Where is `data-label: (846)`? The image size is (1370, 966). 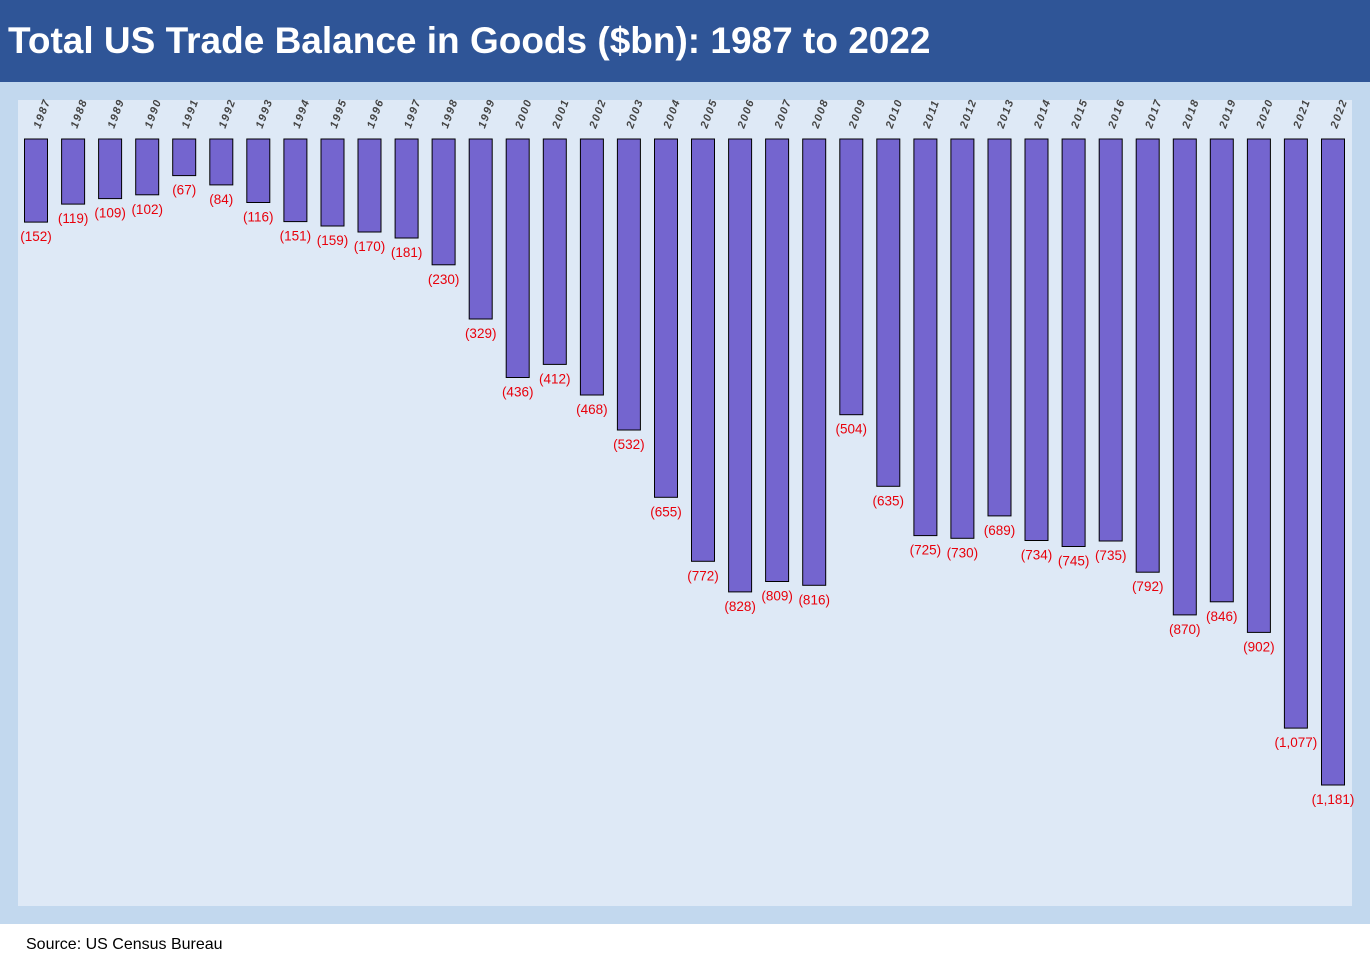 data-label: (846) is located at coordinates (1222, 616).